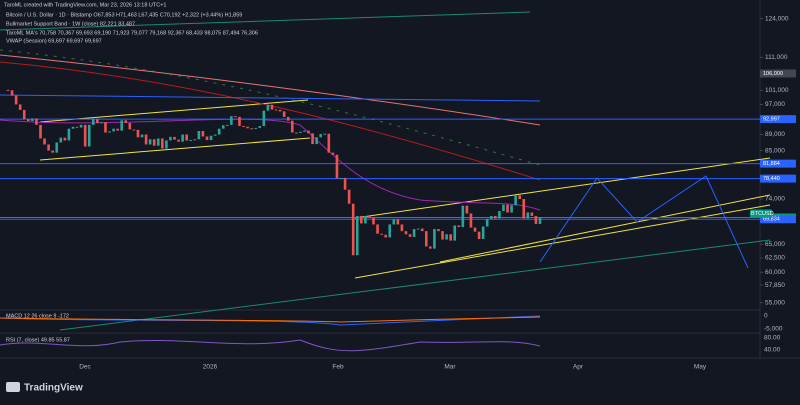 The width and height of the screenshot is (800, 405). Describe the element at coordinates (776, 57) in the screenshot. I see `y-tick-label: 111,000` at that location.